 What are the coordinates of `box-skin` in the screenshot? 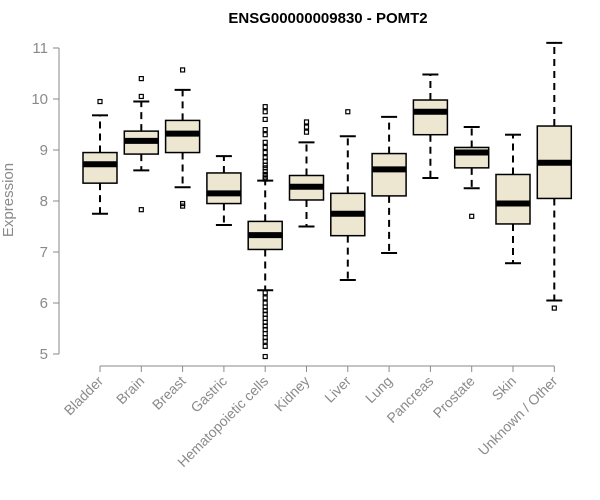 It's located at (513, 199).